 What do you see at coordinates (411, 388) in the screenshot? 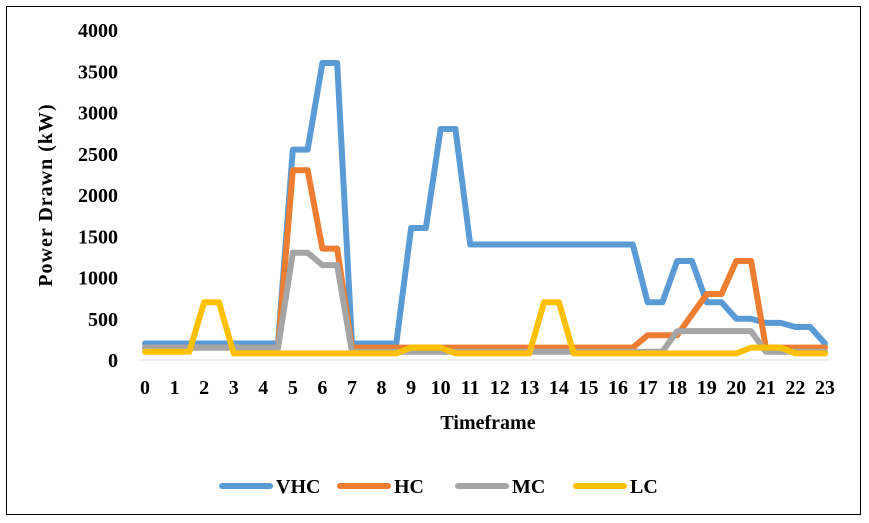
I see `x-tick-label: 9` at bounding box center [411, 388].